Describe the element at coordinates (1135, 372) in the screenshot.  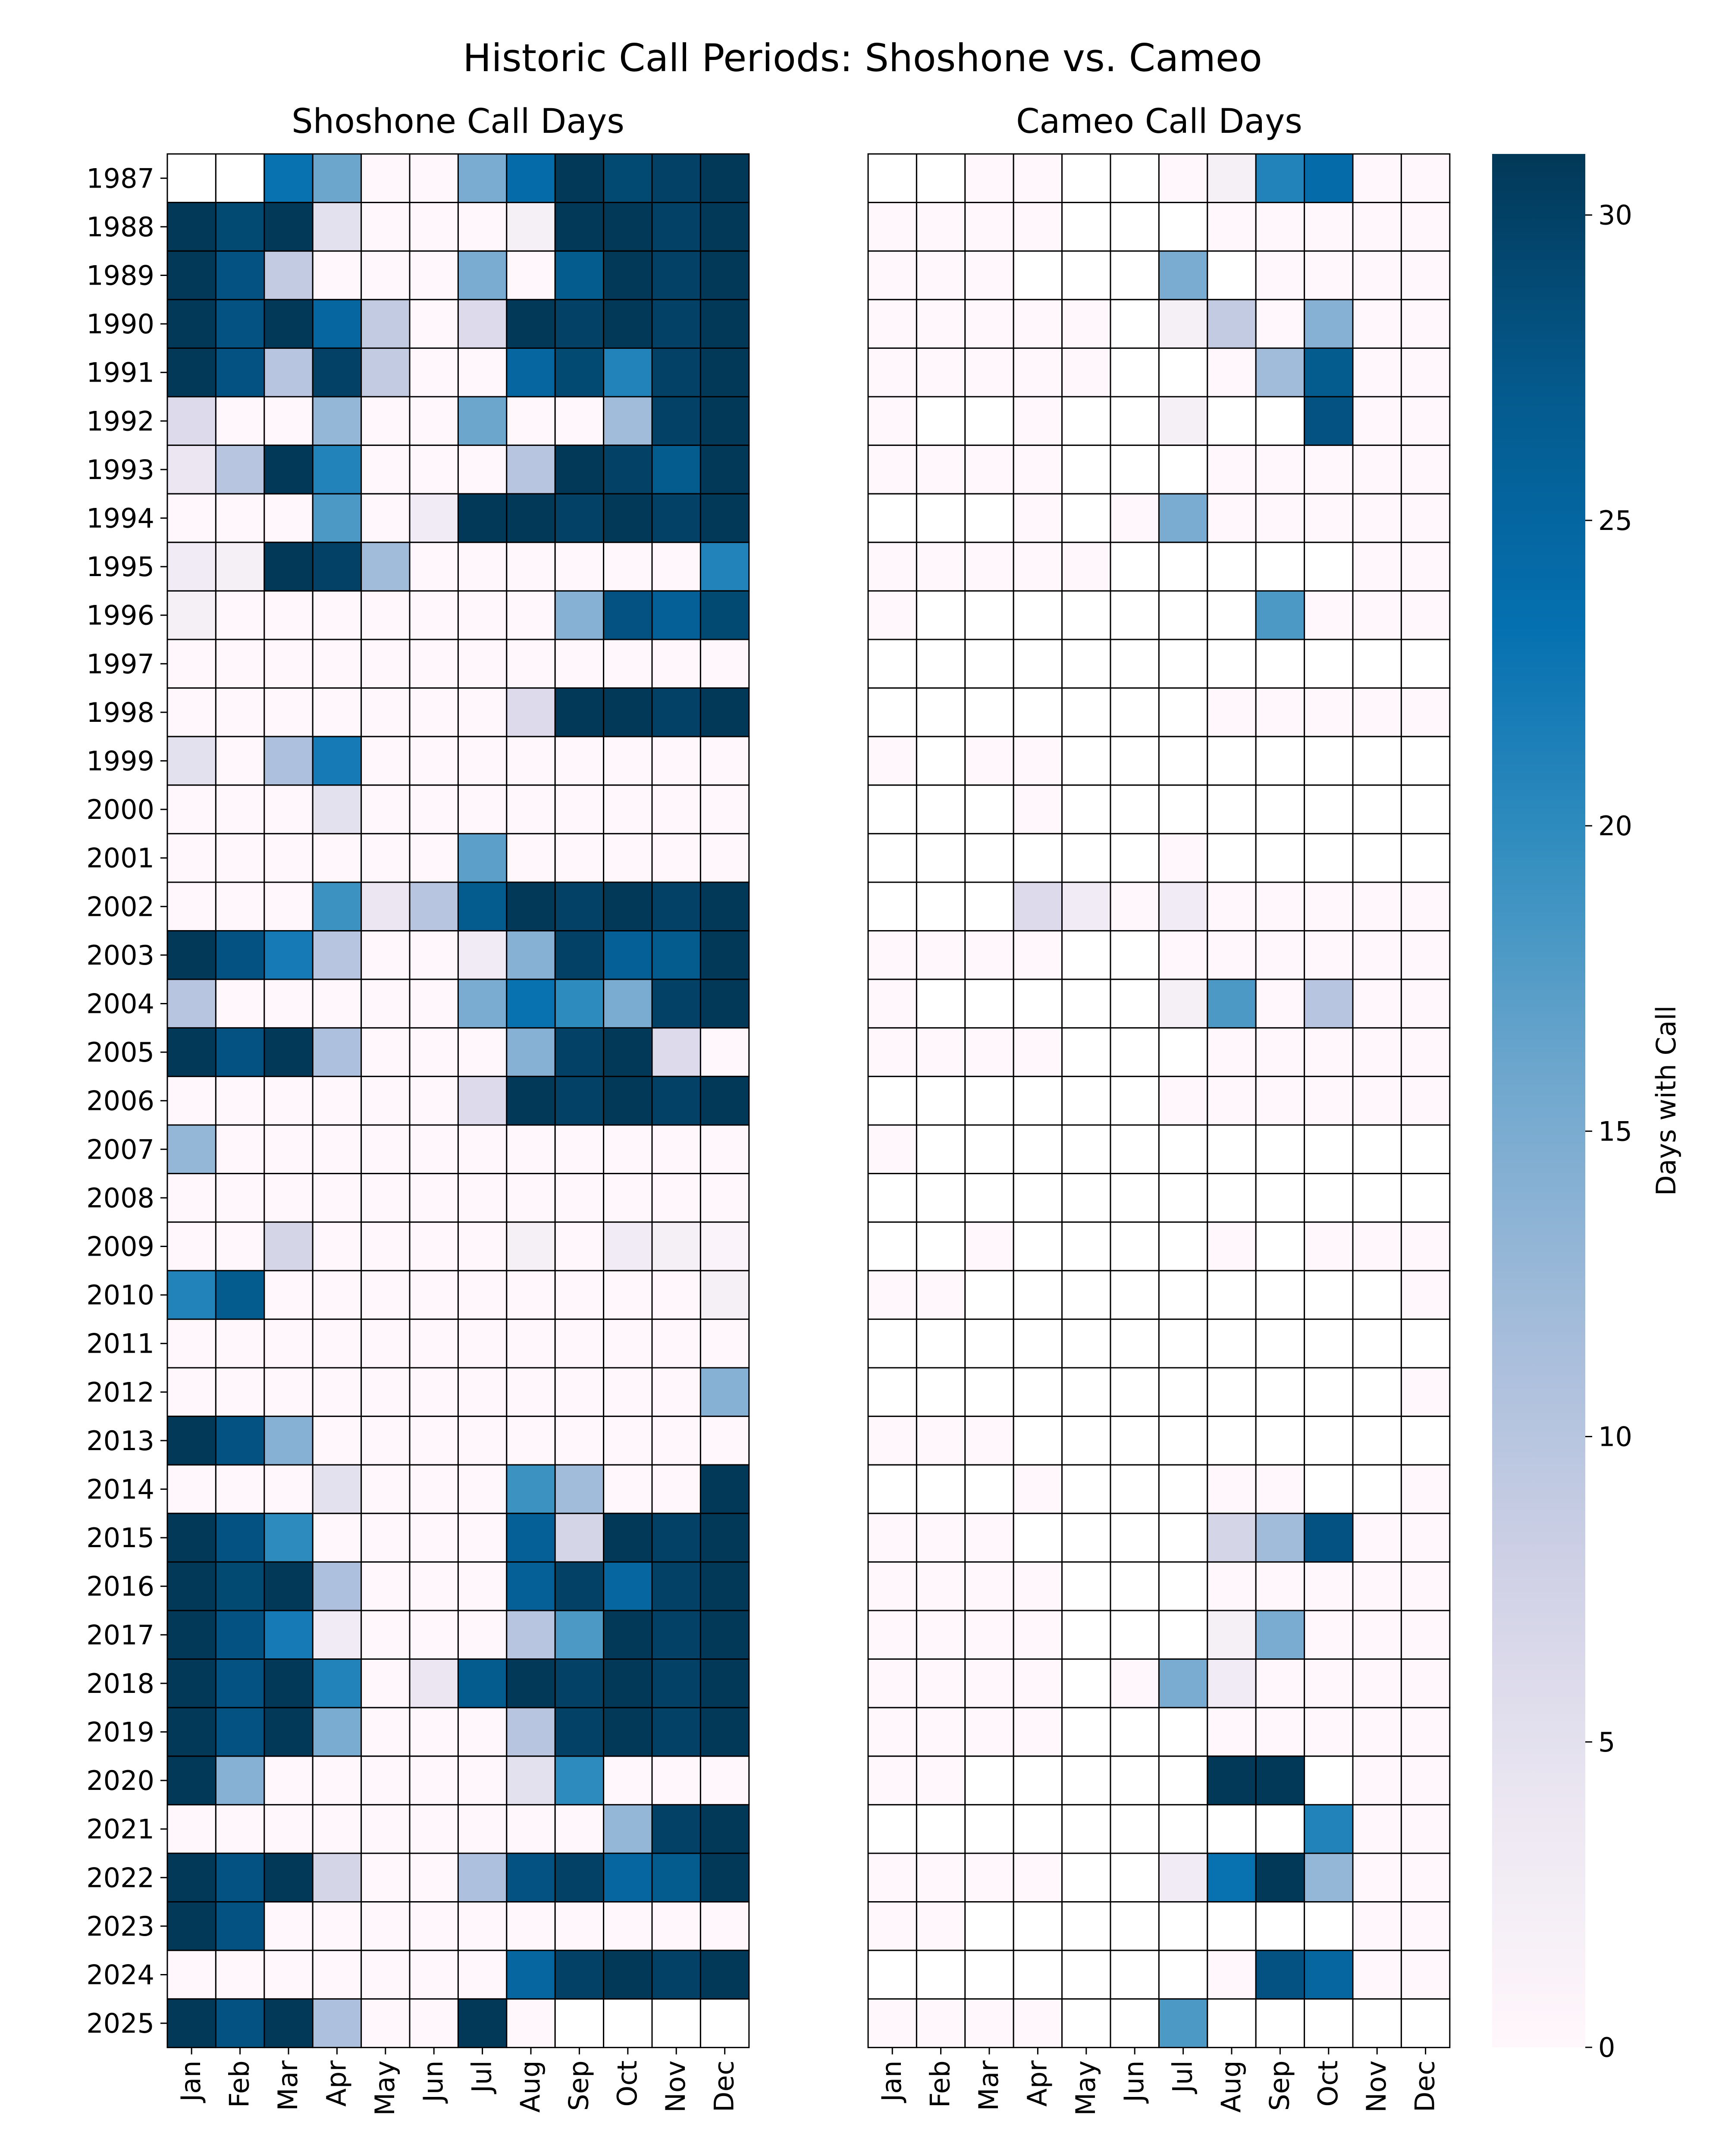
I see `cell-cameo-1991-jun` at that location.